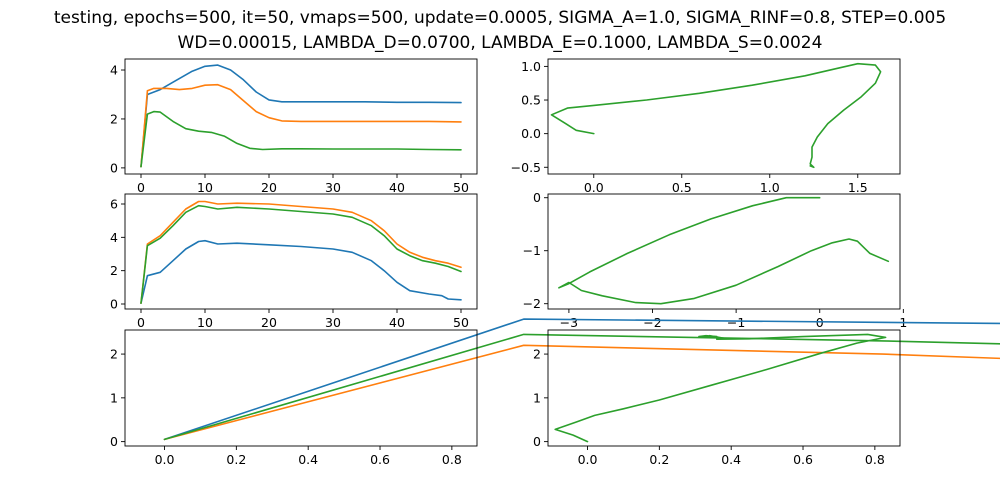 Image resolution: width=1000 pixels, height=500 pixels. Describe the element at coordinates (736, 322) in the screenshot. I see `x-tick-label: −1` at that location.